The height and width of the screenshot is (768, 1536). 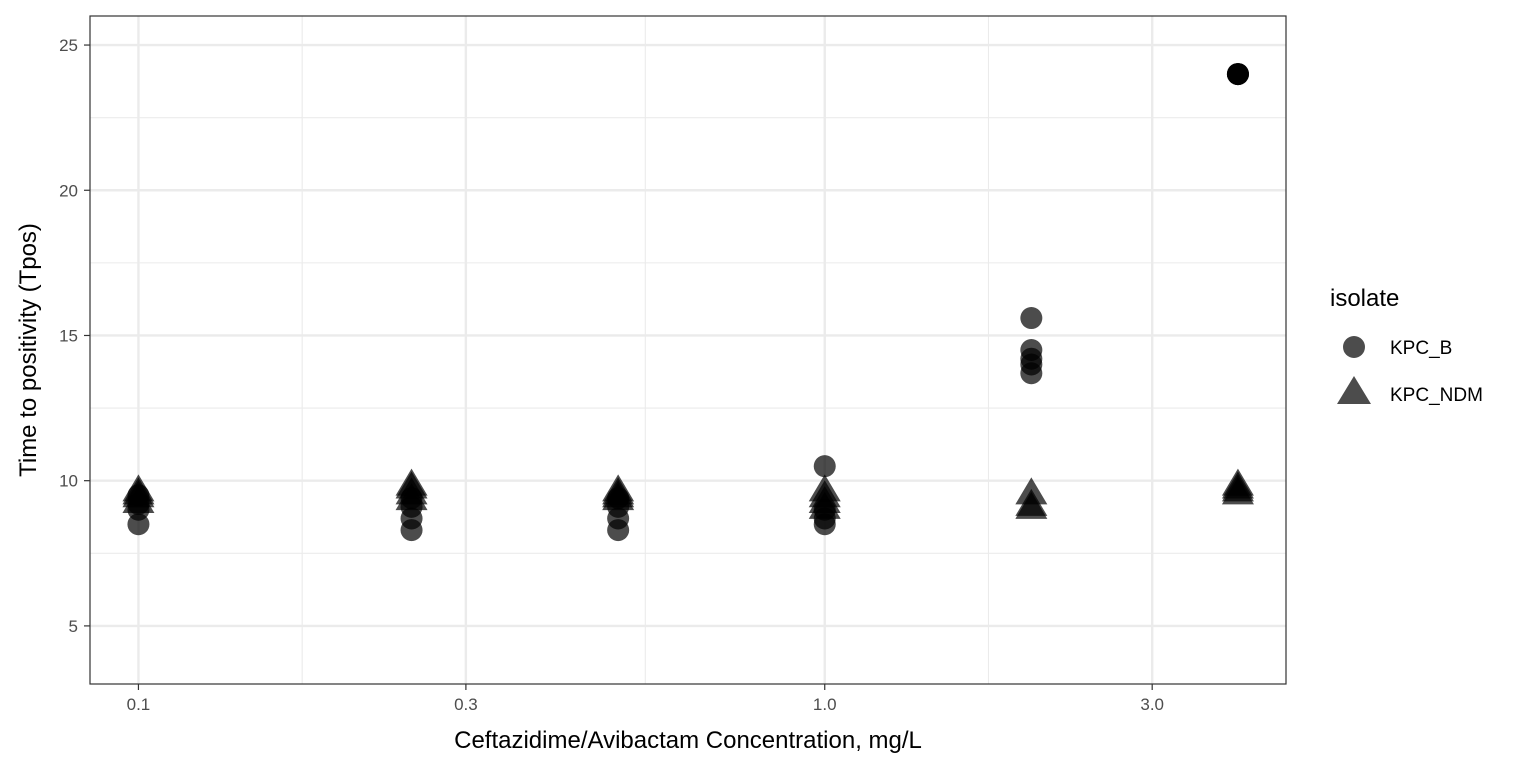 I want to click on legend-key-triangle-icon, so click(x=1354, y=390).